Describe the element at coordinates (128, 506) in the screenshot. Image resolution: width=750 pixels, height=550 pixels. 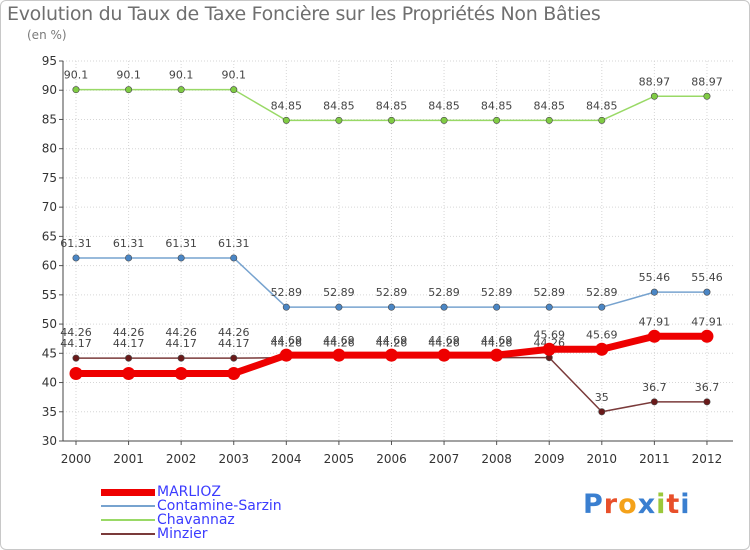
I see `legend-swatch` at that location.